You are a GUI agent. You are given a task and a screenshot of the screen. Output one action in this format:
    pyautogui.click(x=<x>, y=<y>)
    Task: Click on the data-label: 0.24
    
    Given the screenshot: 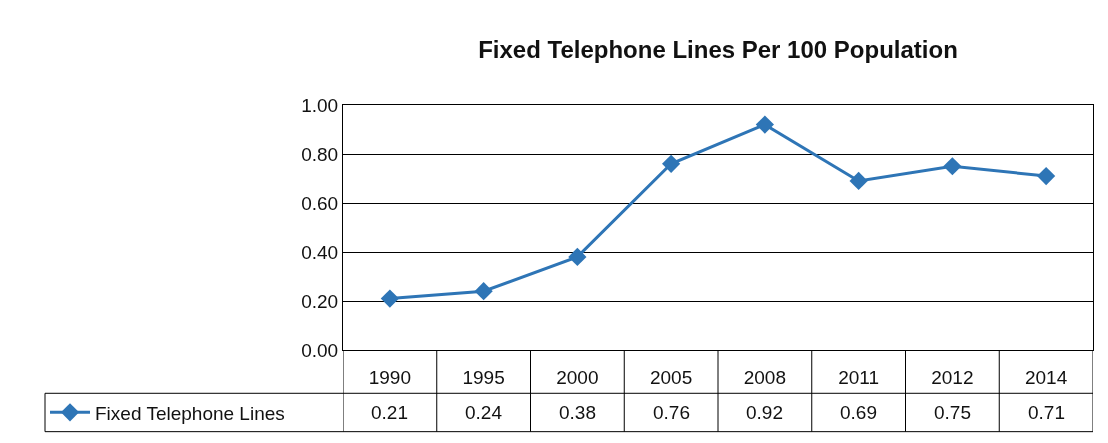 What is the action you would take?
    pyautogui.click(x=484, y=412)
    